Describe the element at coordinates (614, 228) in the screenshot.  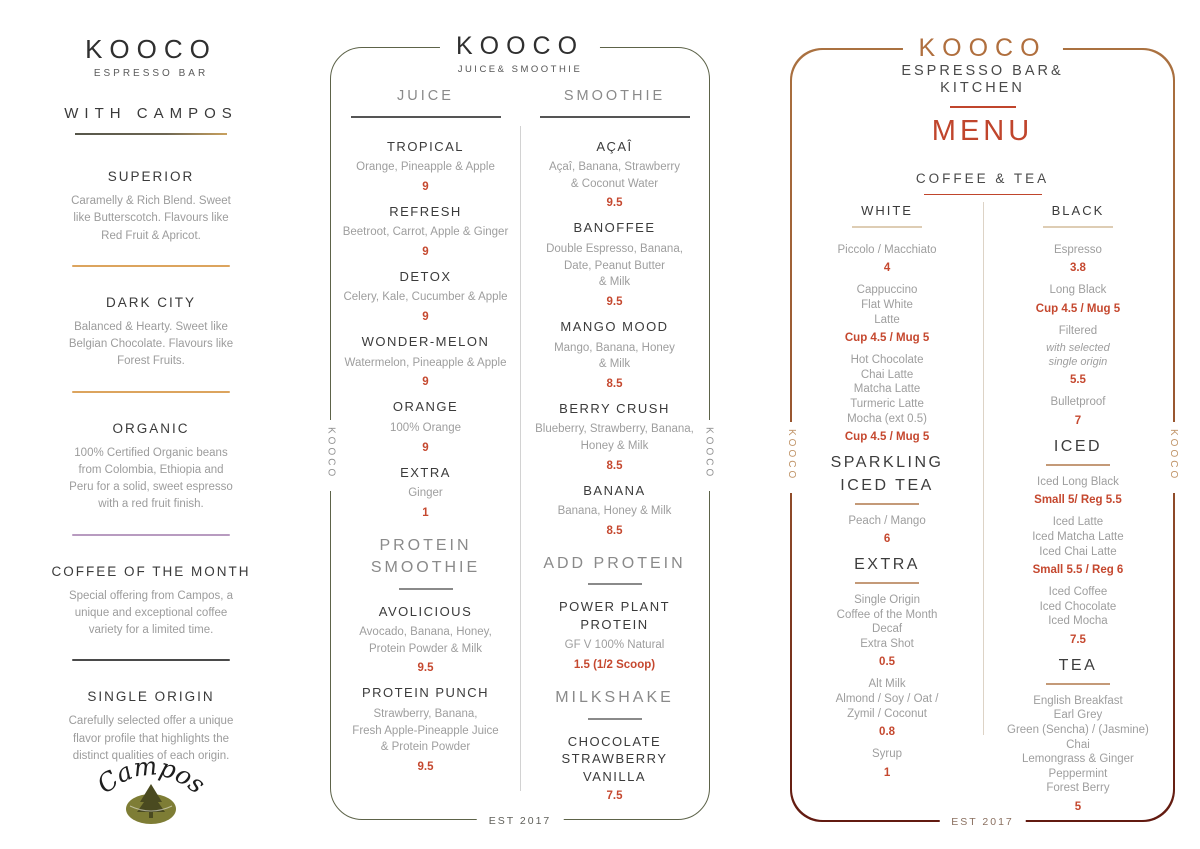
I see `item-name: BANOFFEE` at that location.